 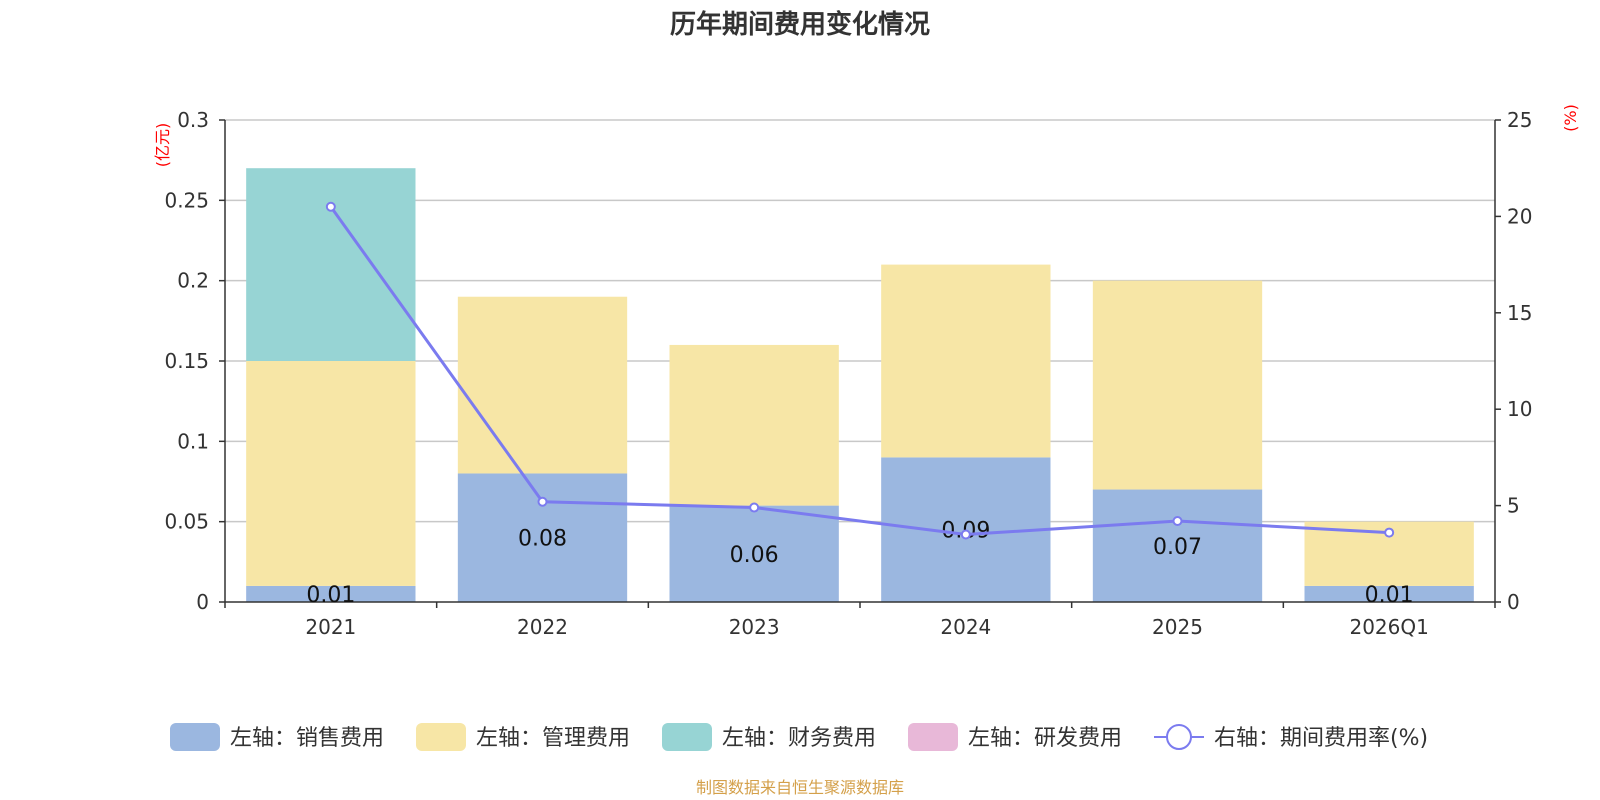 I want to click on left-tick-label: 0.3, so click(x=193, y=120).